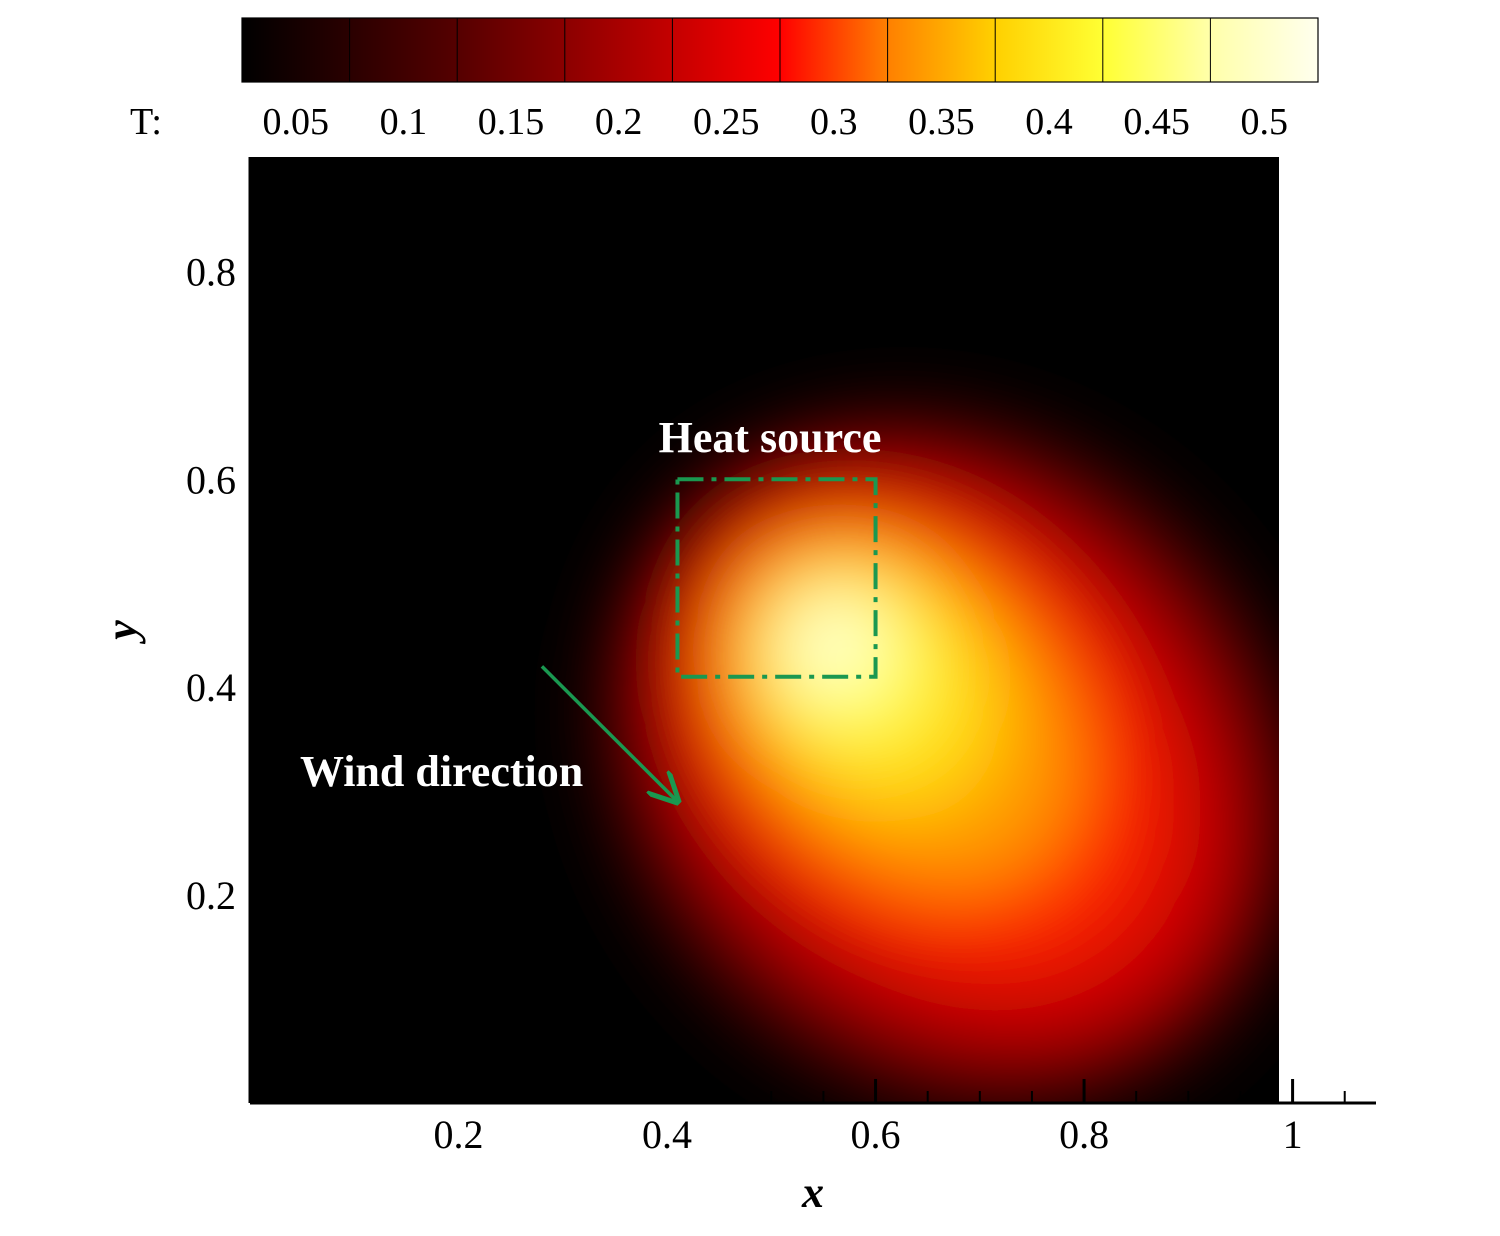 The image size is (1500, 1236). What do you see at coordinates (441, 771) in the screenshot?
I see `wind-direction-label: Wind direction` at bounding box center [441, 771].